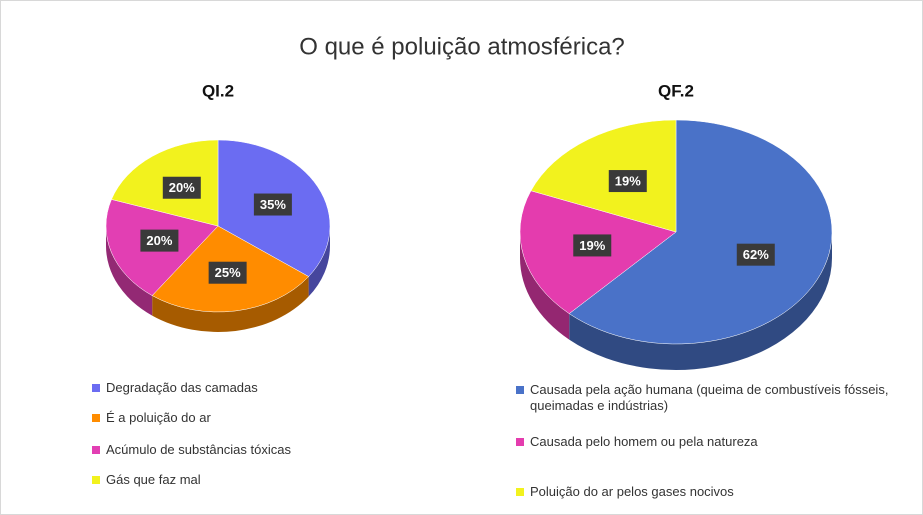 The width and height of the screenshot is (923, 515). I want to click on legend-item: É a poluição do ar, so click(232, 418).